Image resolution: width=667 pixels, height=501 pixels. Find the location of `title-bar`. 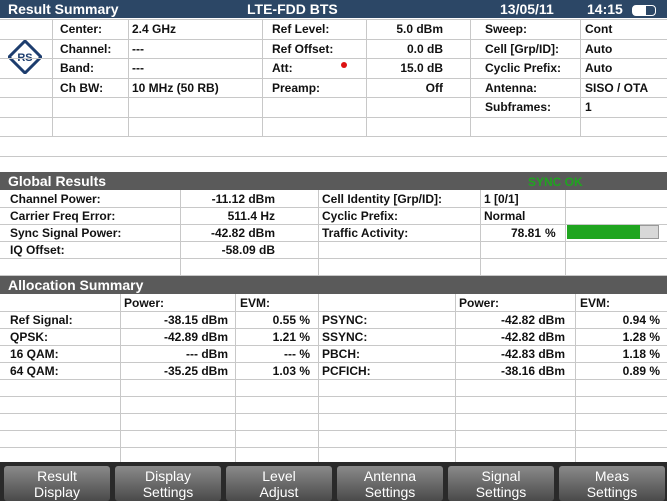

title-bar is located at coordinates (333, 9).